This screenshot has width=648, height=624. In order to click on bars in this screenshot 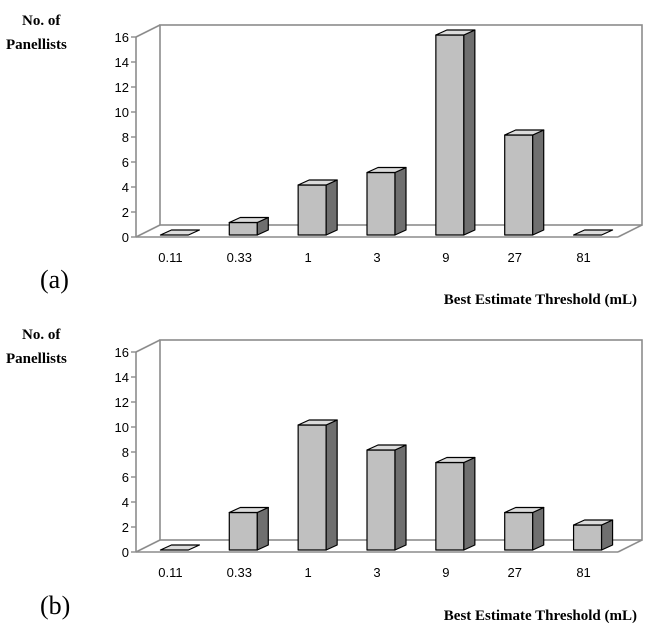, I will do `click(386, 485)`.